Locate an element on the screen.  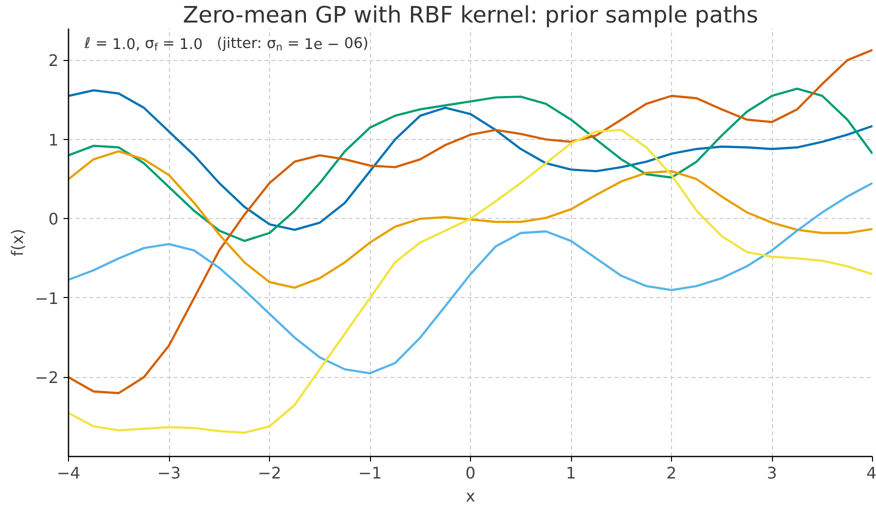
x-tick-label: 3 is located at coordinates (772, 473).